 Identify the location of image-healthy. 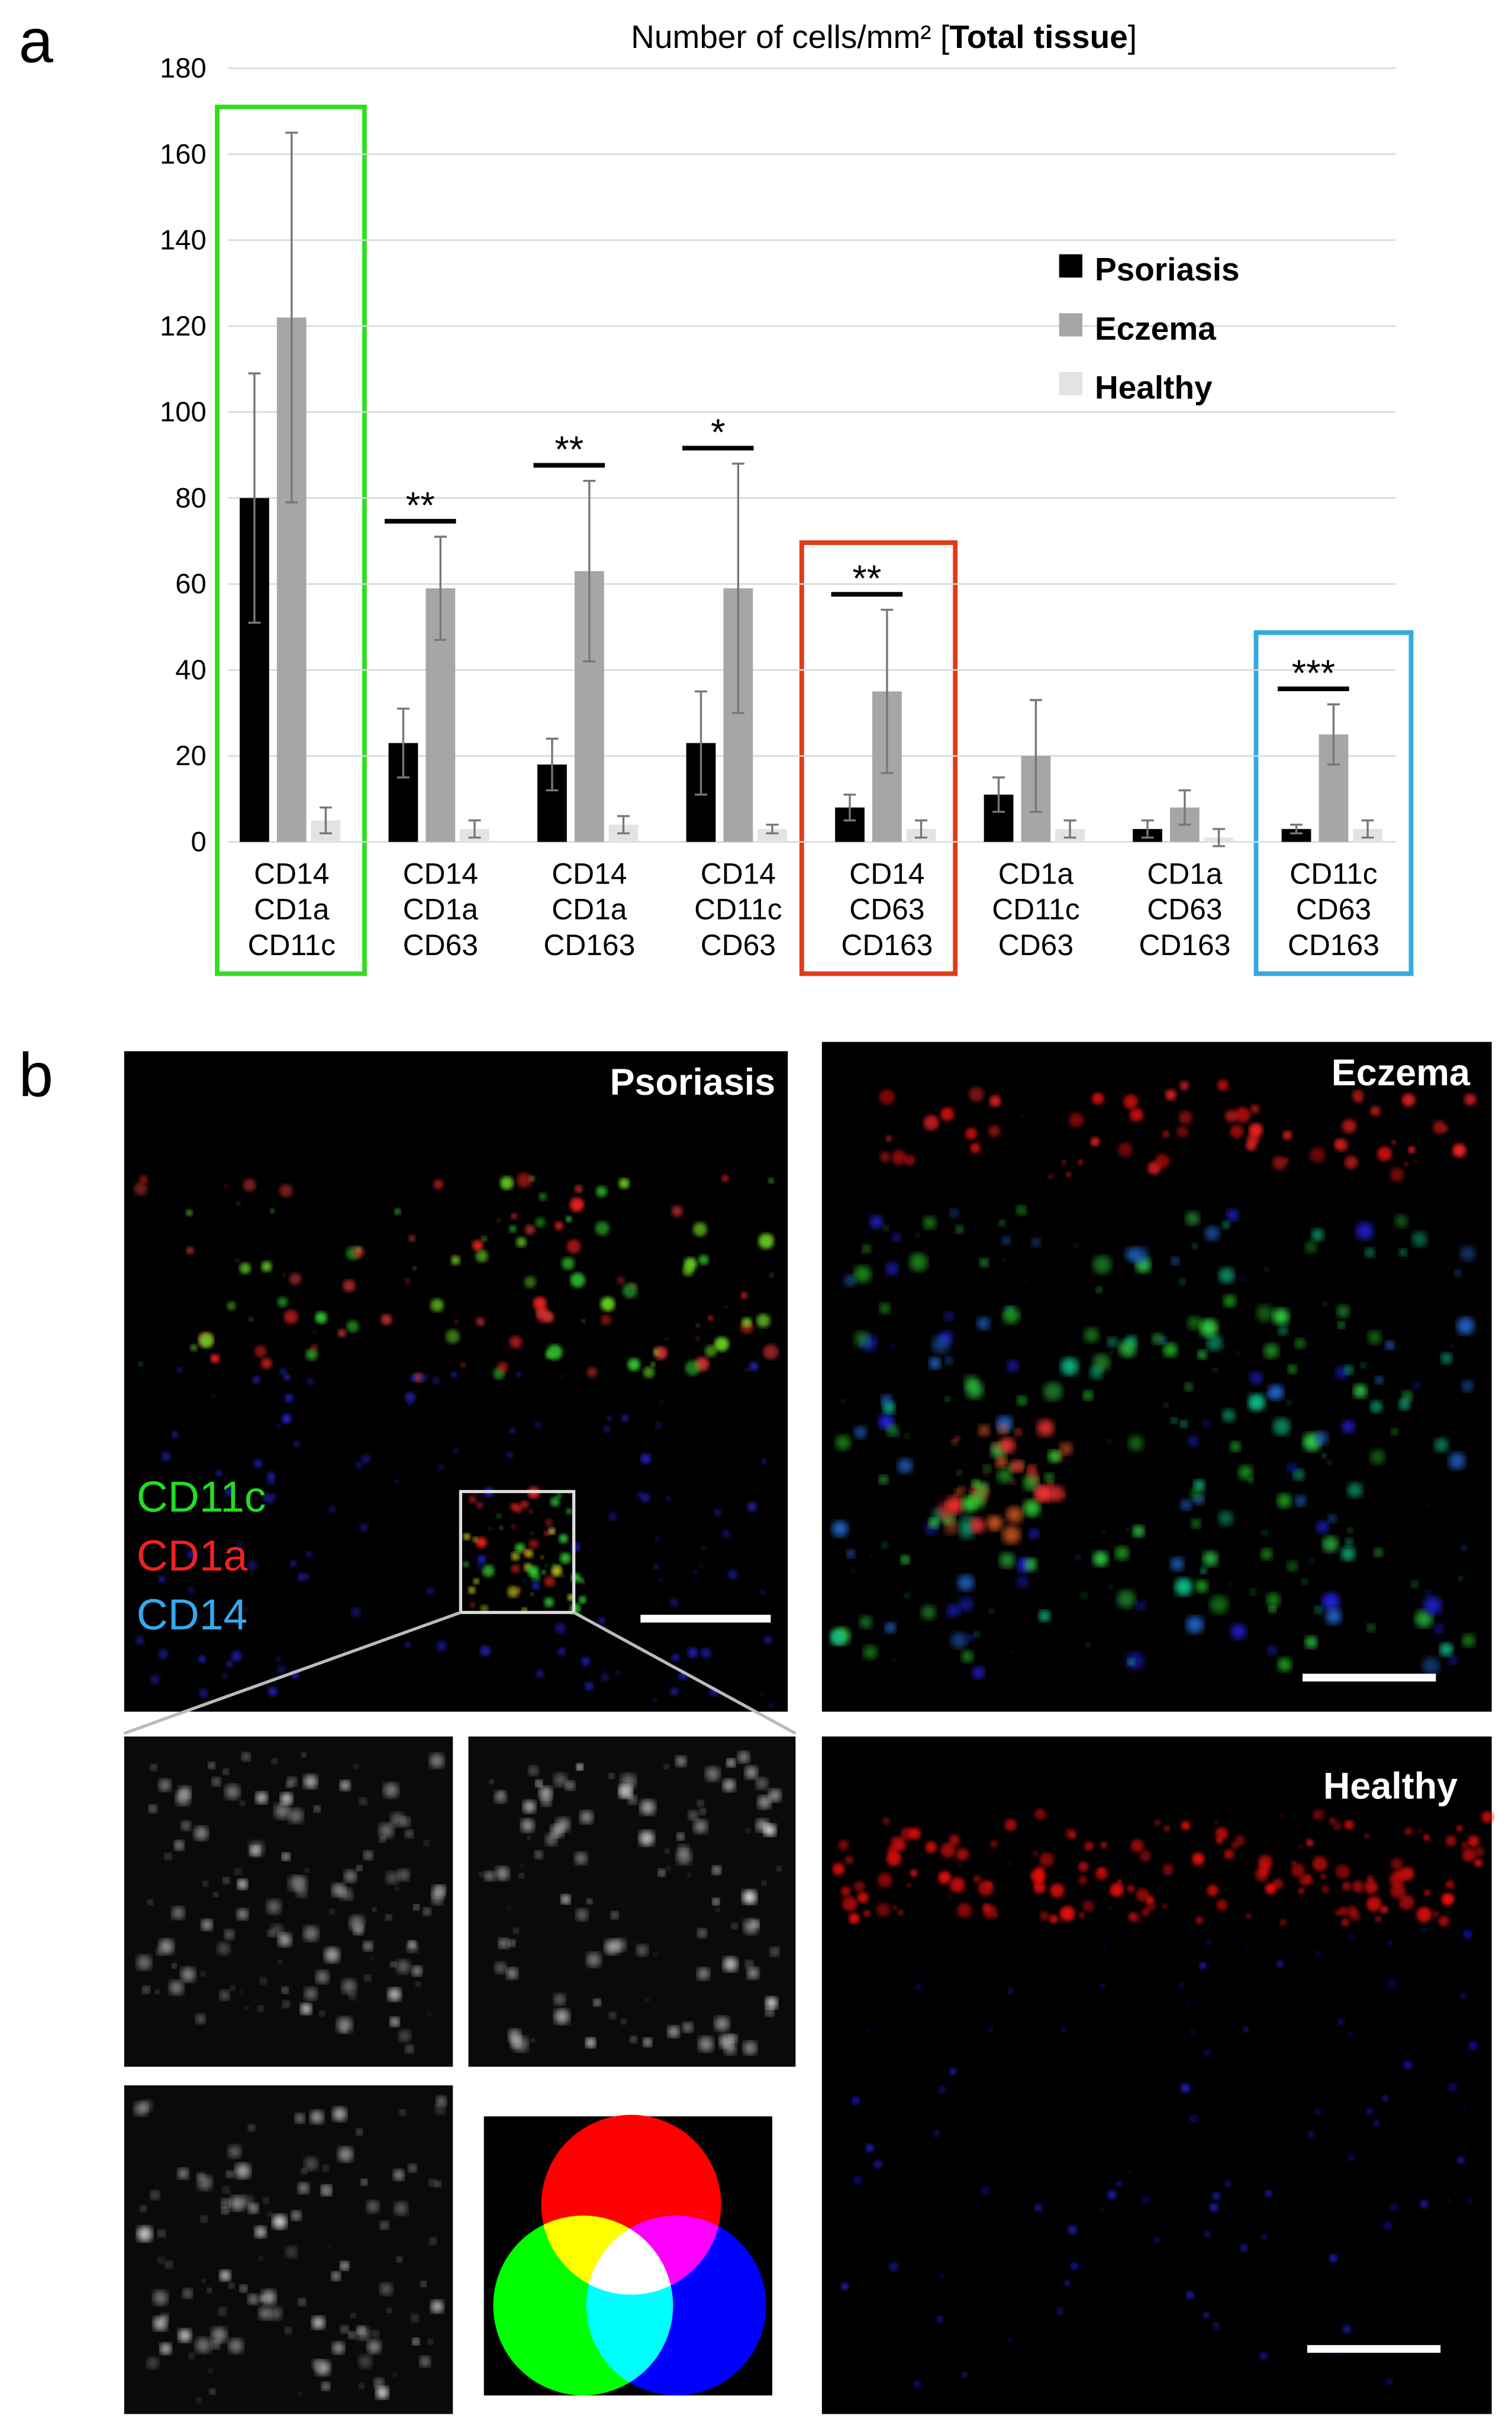
(1156, 2075).